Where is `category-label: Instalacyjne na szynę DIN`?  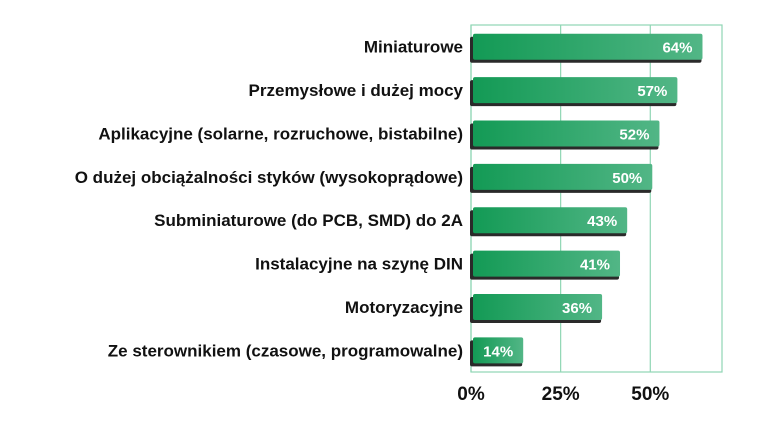
category-label: Instalacyjne na szynę DIN is located at coordinates (359, 264).